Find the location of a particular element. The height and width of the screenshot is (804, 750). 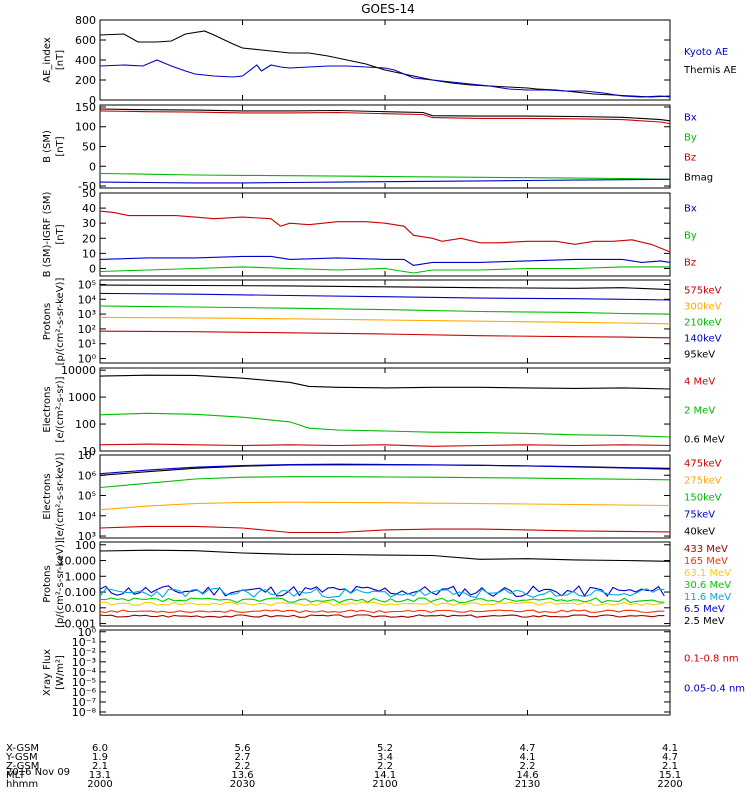

panel-3: 50 40 30 20 10 0 B (SM)-IGRF (SM) [nT] Bx By Bz is located at coordinates (369, 232).